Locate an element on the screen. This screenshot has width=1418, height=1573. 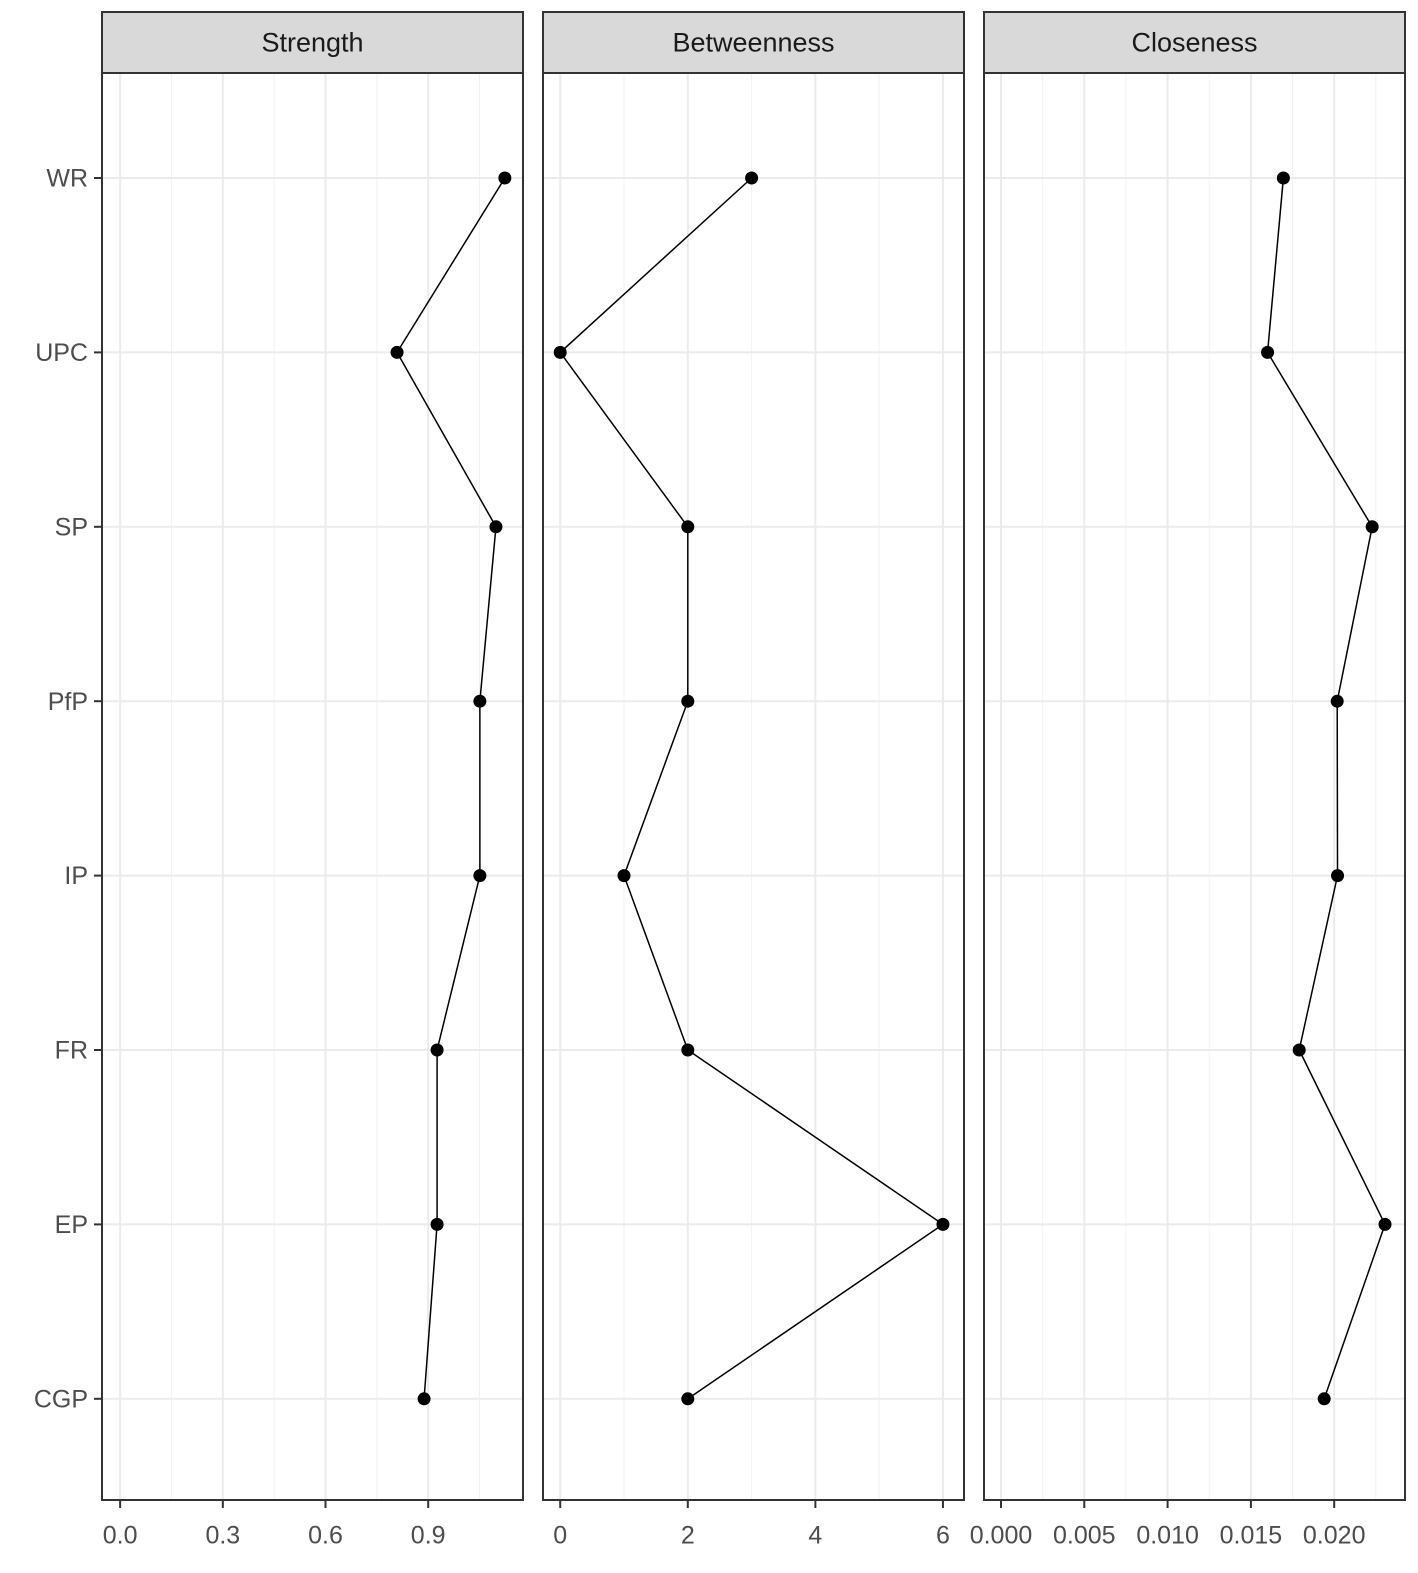
y-tick-label: CGP is located at coordinates (61, 1399).